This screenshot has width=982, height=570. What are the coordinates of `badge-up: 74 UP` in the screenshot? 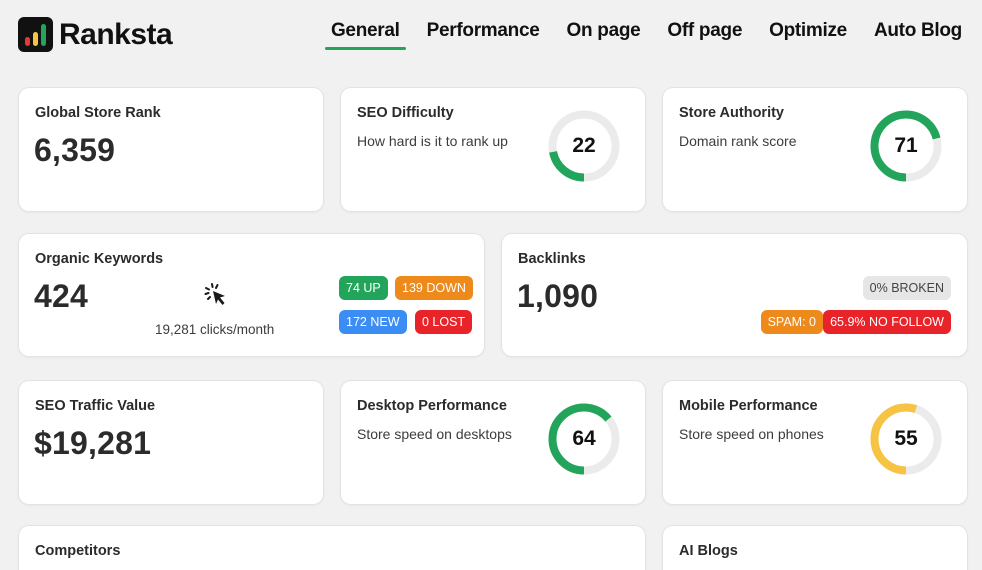 It's located at (363, 288).